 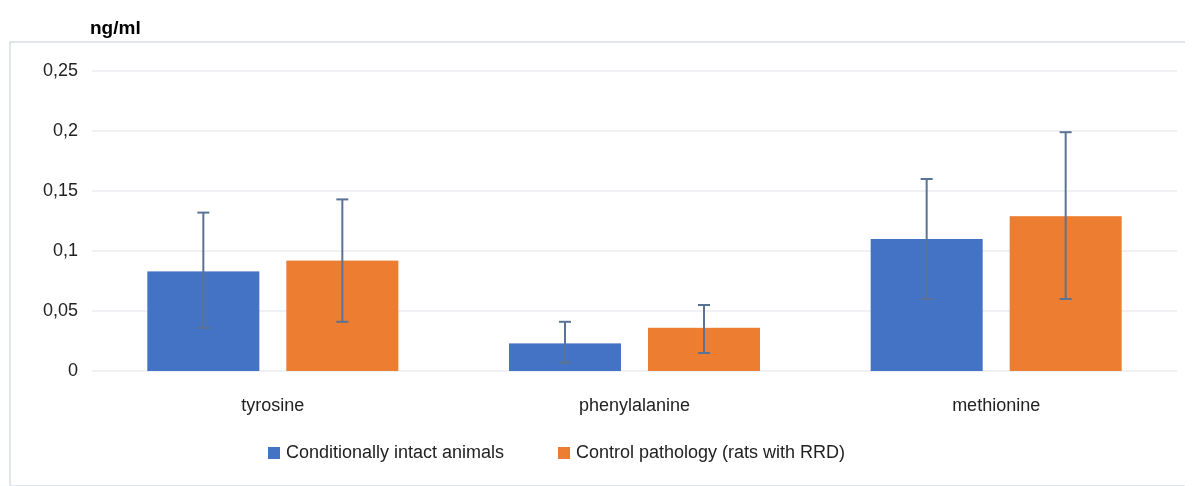 What do you see at coordinates (72, 369) in the screenshot?
I see `y-tick-label: 0` at bounding box center [72, 369].